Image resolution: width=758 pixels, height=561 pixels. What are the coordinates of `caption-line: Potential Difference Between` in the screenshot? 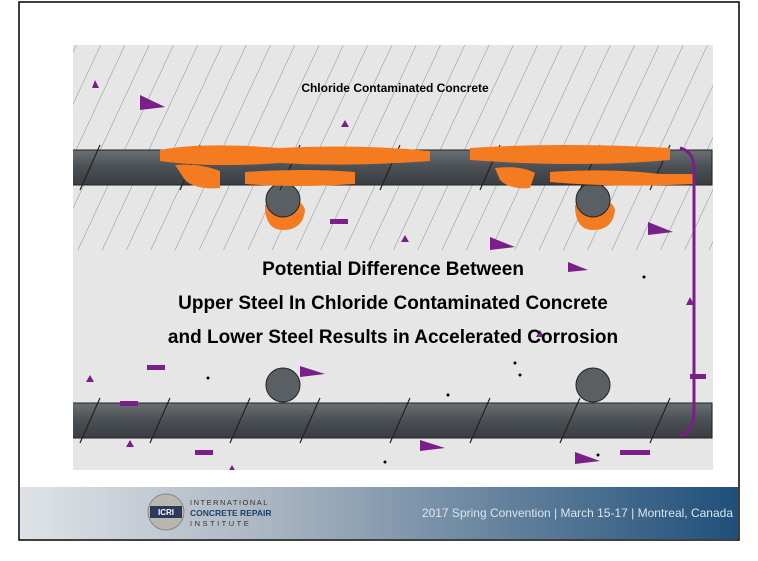 It's located at (393, 269).